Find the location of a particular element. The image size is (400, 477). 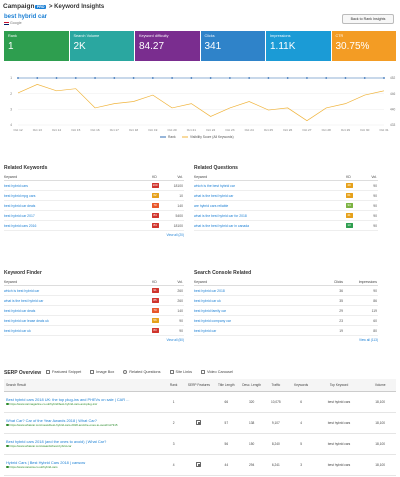

col-clicks: Clicks is located at coordinates (331, 282).